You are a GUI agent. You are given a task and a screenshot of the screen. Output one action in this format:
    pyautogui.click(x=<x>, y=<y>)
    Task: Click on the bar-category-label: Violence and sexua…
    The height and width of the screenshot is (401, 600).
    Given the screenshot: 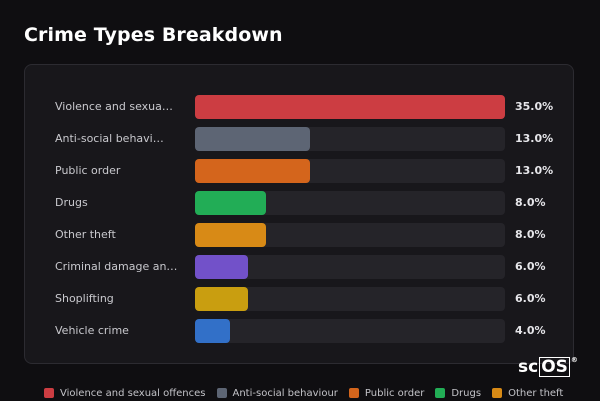 What is the action you would take?
    pyautogui.click(x=114, y=106)
    